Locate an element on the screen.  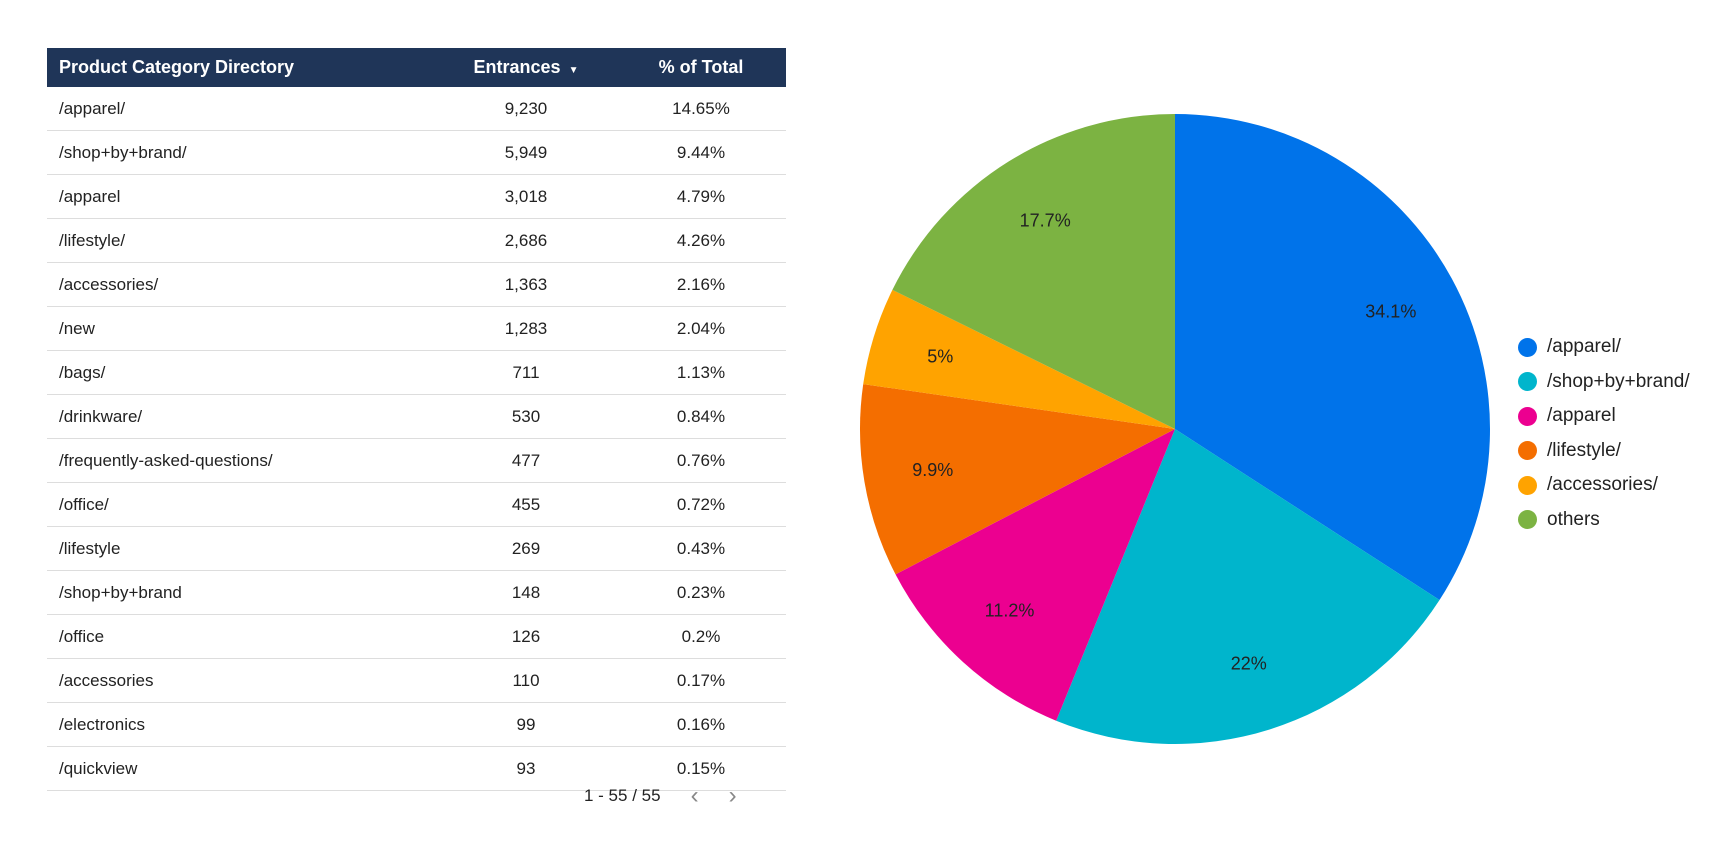
table-row: /shop+by+brand/5,949 9.44% is located at coordinates (416, 152).